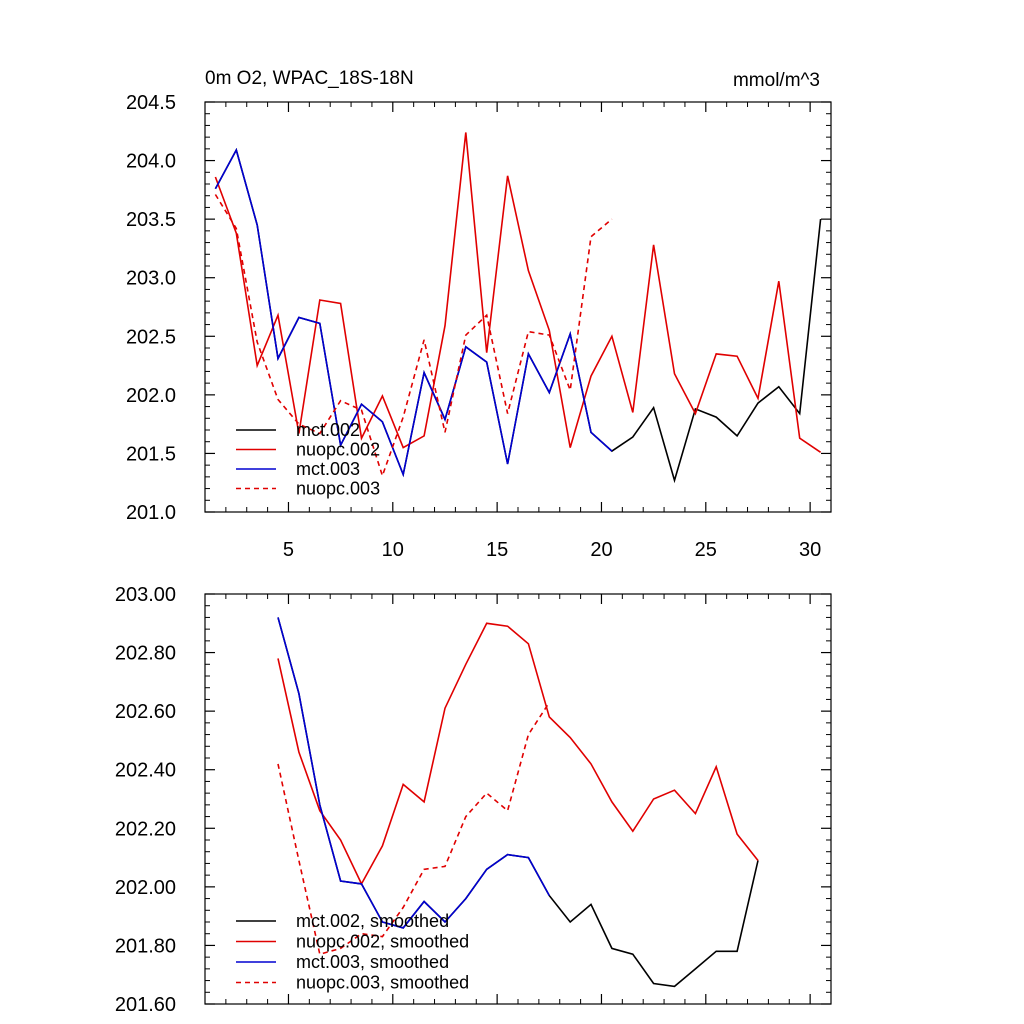 This screenshot has width=1024, height=1024. Describe the element at coordinates (145, 595) in the screenshot. I see `y-tick-label: 203.00` at that location.